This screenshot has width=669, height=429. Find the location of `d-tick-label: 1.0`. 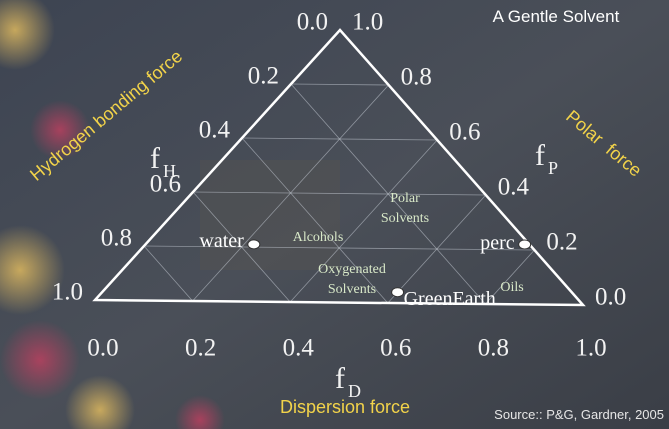

d-tick-label: 1.0 is located at coordinates (590, 348).